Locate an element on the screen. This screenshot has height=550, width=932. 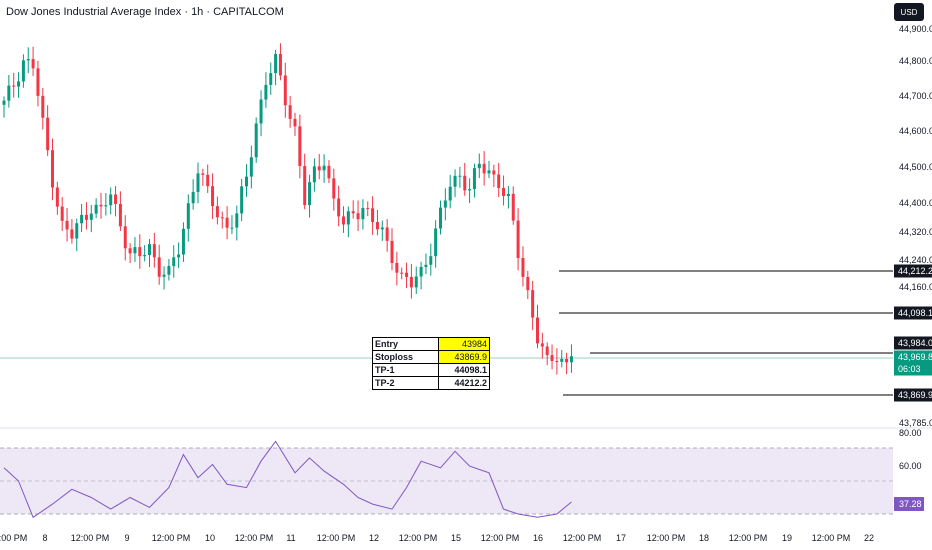
entry-key: Entry is located at coordinates (405, 344).